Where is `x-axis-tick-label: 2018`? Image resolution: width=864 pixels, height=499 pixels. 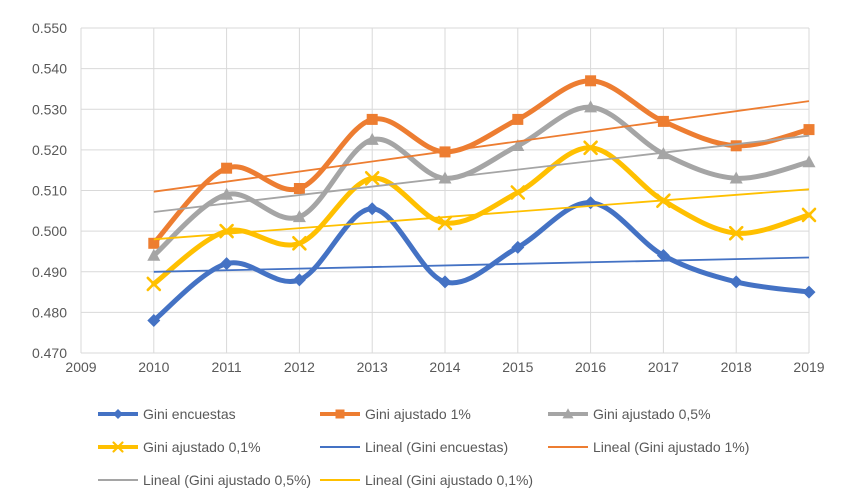 x-axis-tick-label: 2018 is located at coordinates (736, 367).